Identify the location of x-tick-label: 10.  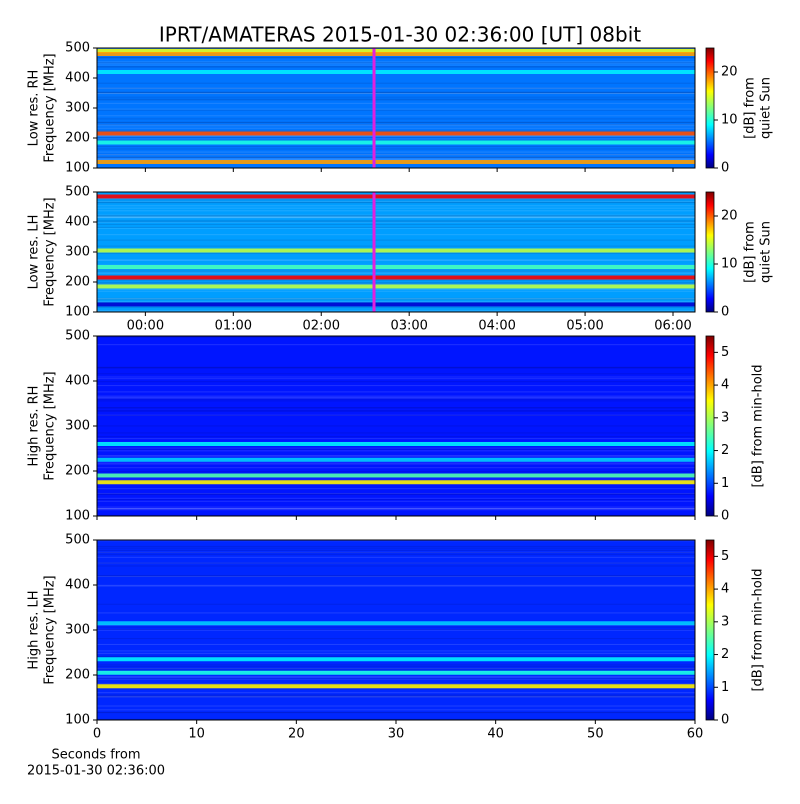
(196, 734).